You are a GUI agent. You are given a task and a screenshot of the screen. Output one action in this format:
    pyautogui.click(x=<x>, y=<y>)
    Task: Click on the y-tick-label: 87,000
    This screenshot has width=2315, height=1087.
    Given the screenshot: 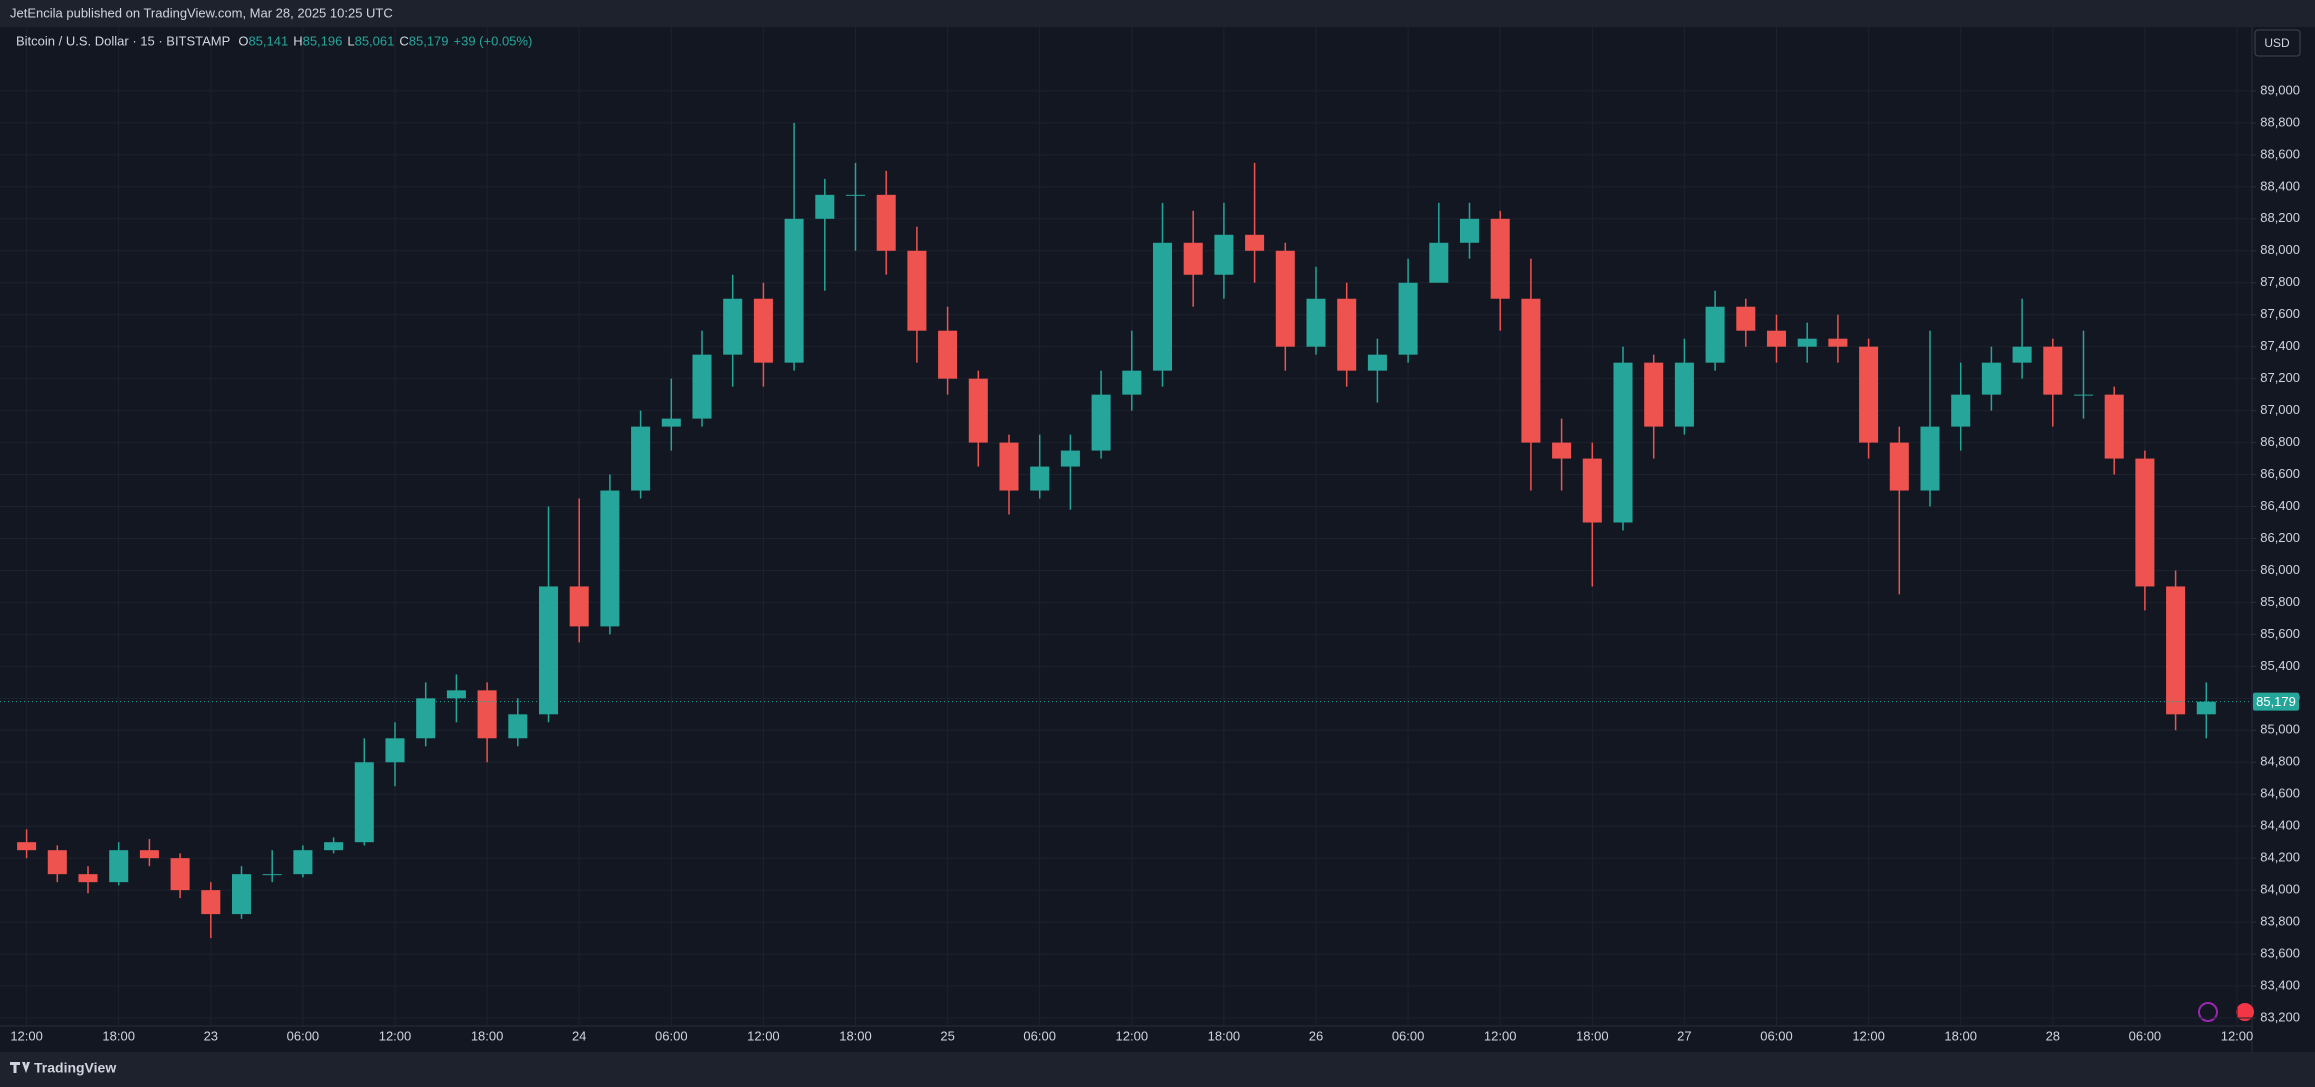 What is the action you would take?
    pyautogui.click(x=2280, y=409)
    